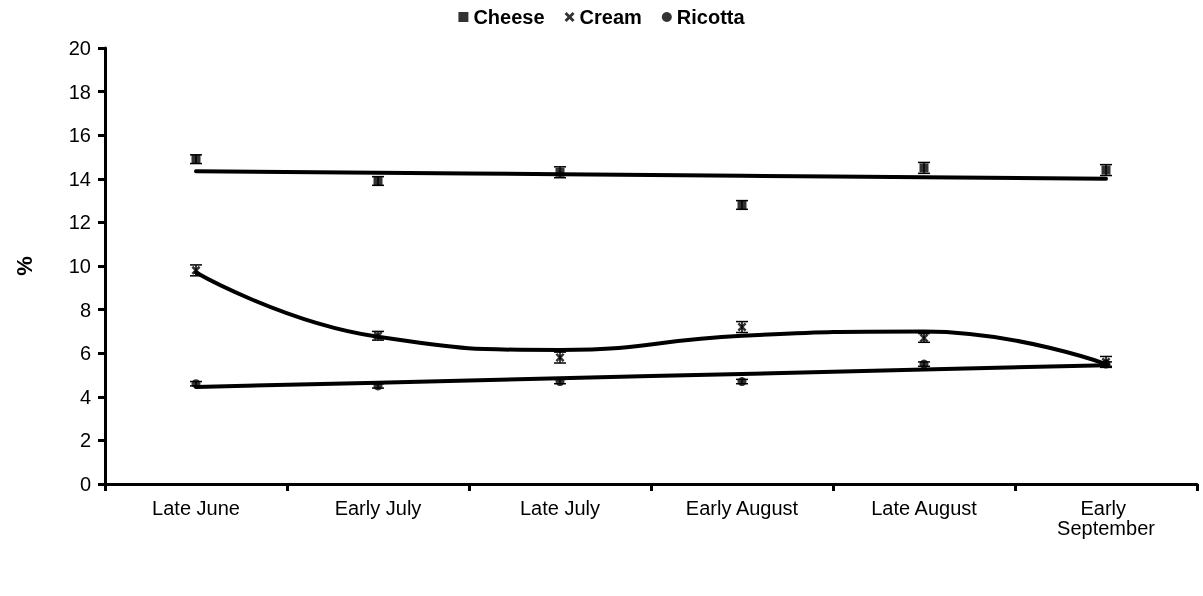 The width and height of the screenshot is (1203, 596). Describe the element at coordinates (924, 508) in the screenshot. I see `x-tick-label: Late August` at that location.